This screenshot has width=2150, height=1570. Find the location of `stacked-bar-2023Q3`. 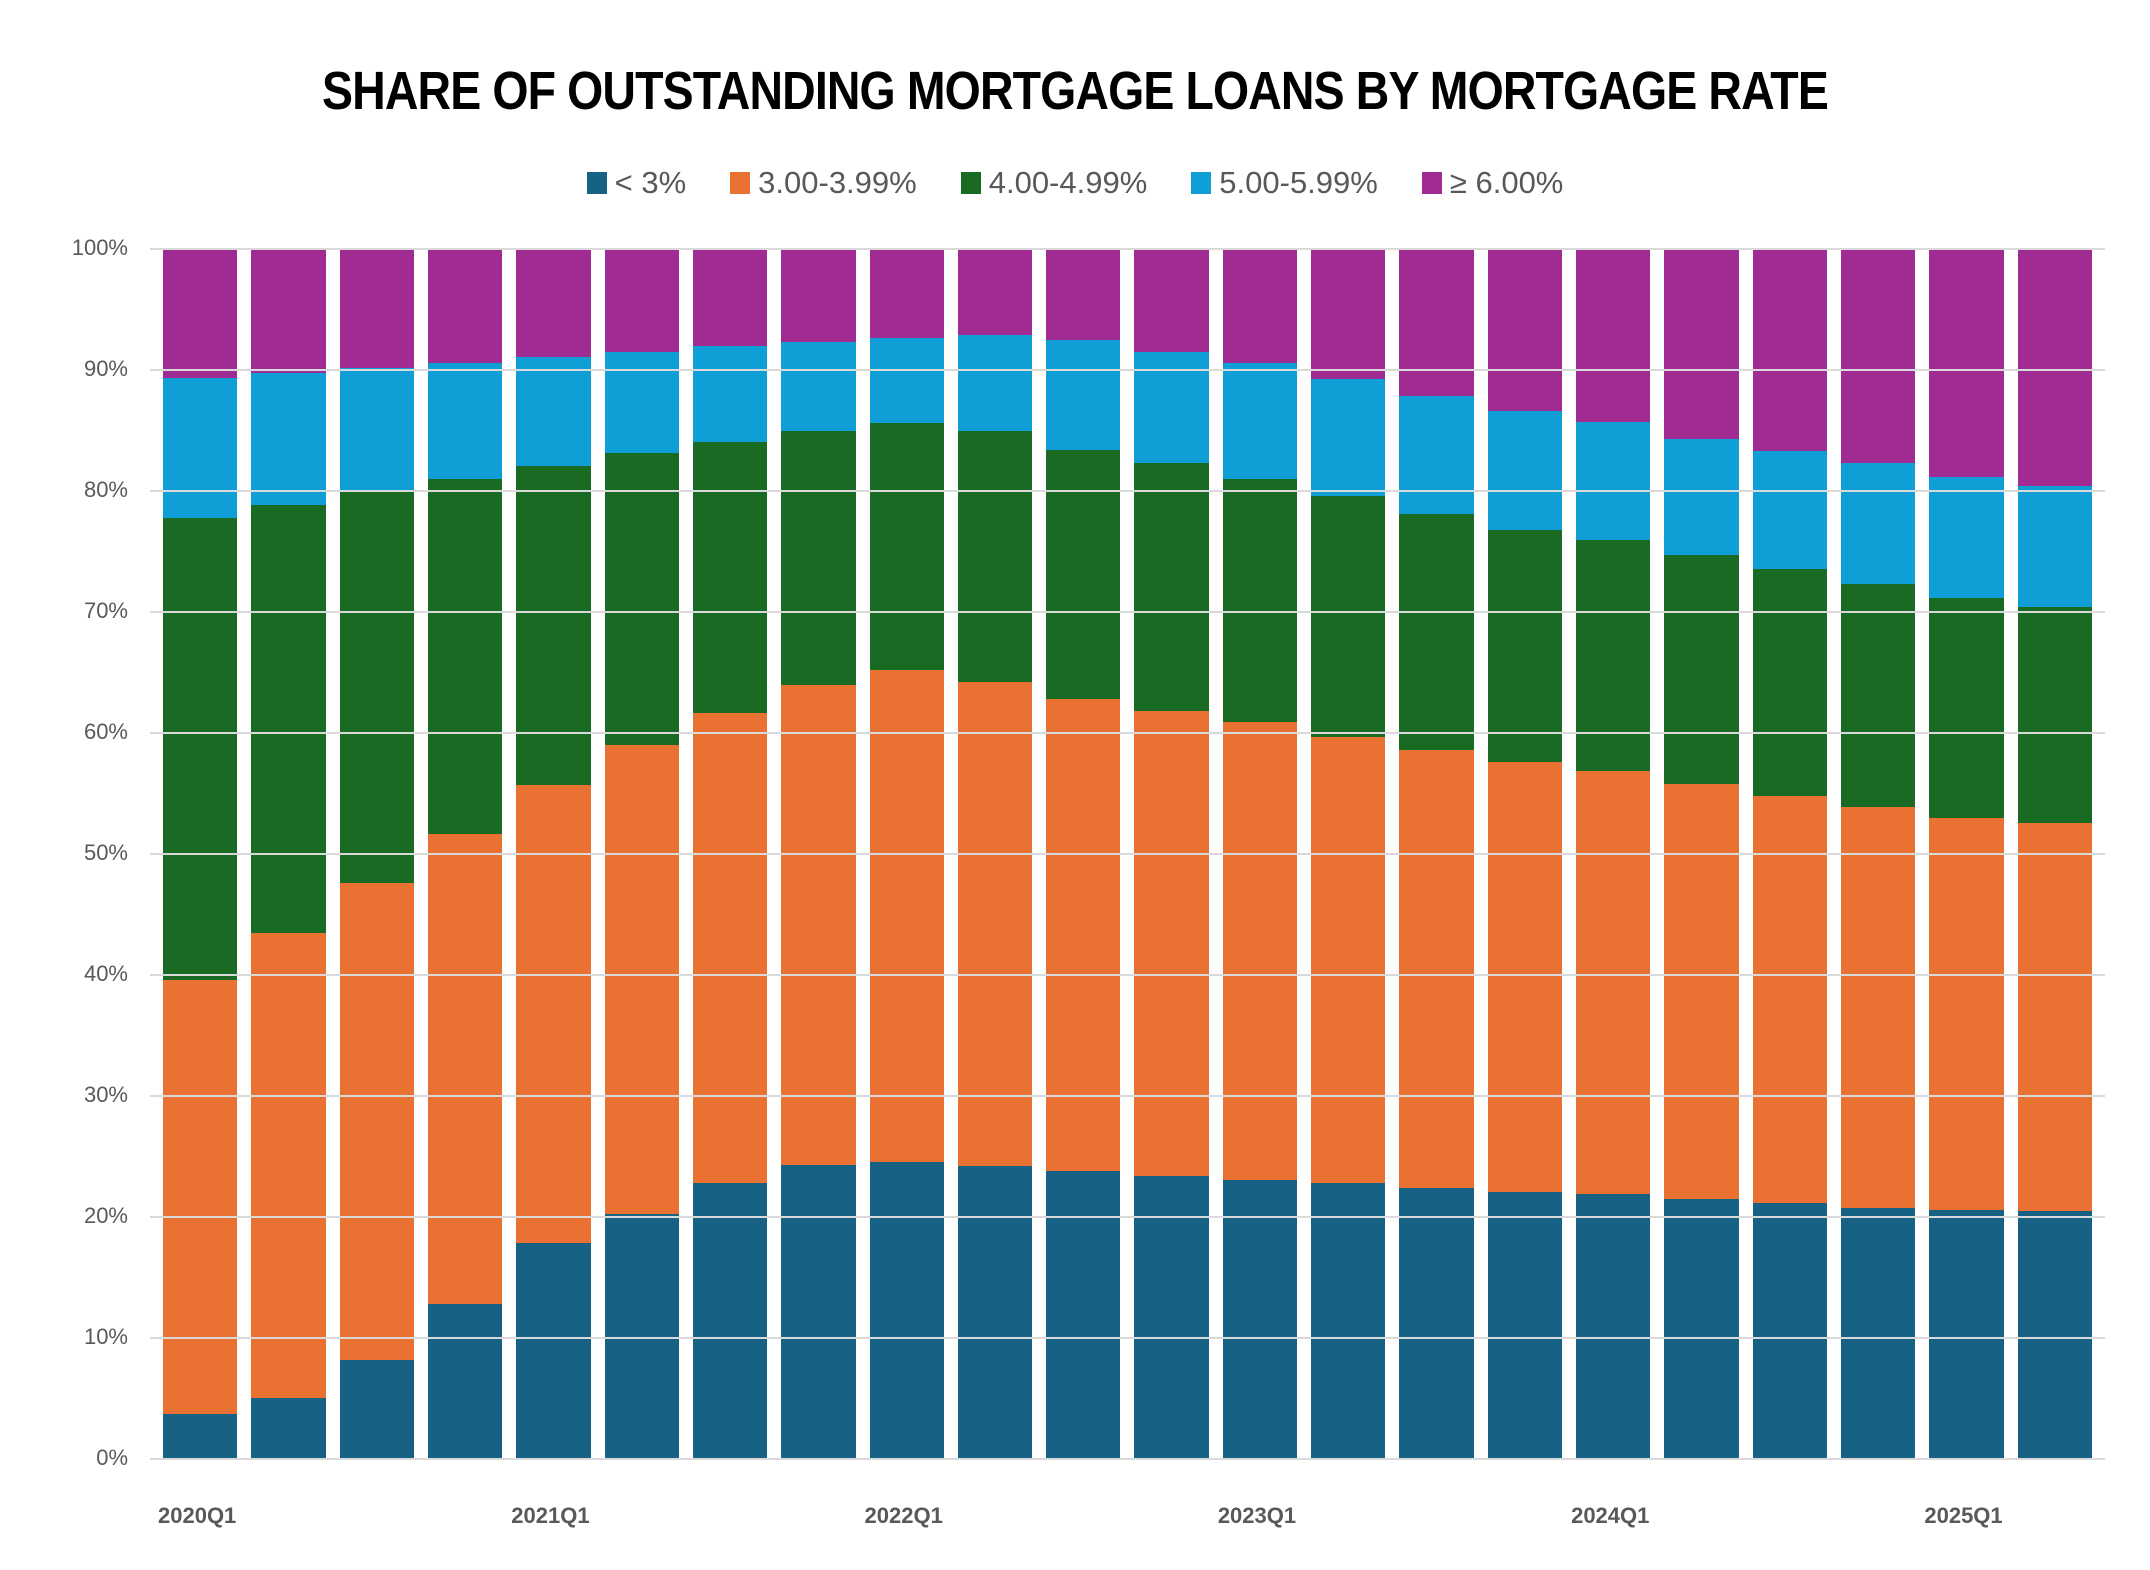

stacked-bar-2023Q3 is located at coordinates (1436, 853).